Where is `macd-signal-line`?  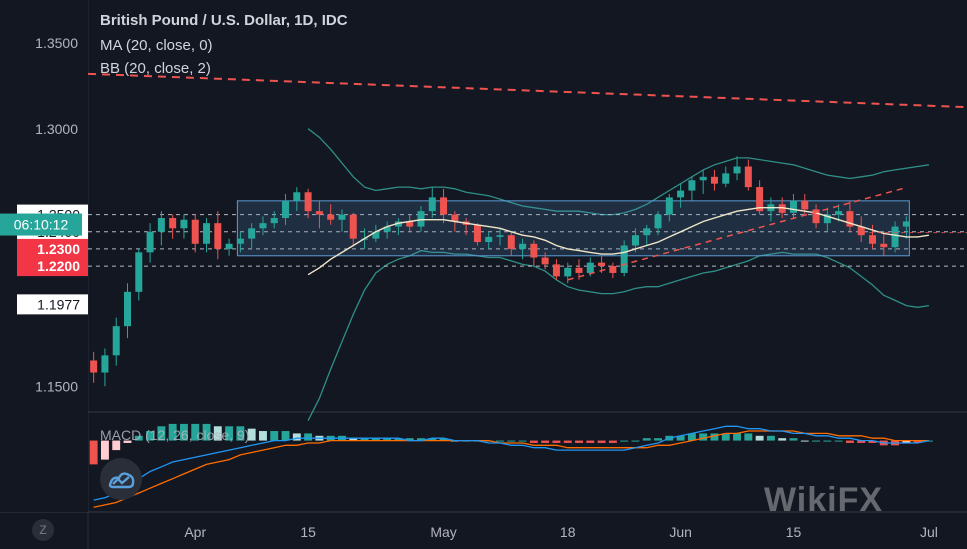
macd-signal-line is located at coordinates (511, 469).